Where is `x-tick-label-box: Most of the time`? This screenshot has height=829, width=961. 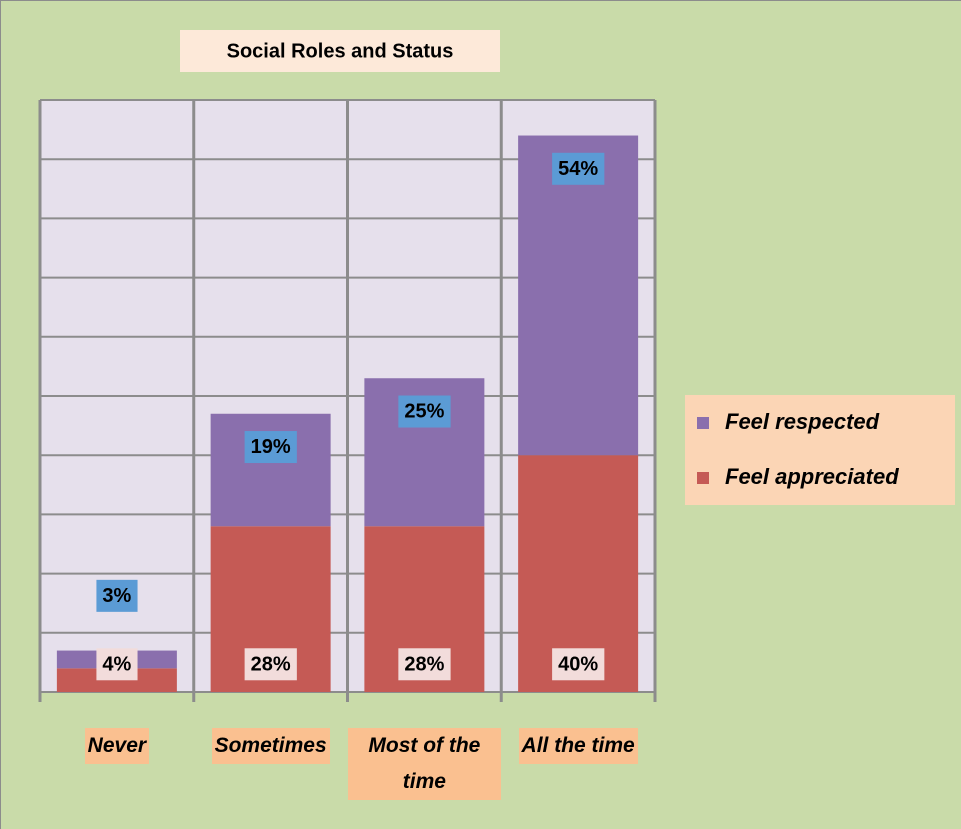 x-tick-label-box: Most of the time is located at coordinates (424, 764).